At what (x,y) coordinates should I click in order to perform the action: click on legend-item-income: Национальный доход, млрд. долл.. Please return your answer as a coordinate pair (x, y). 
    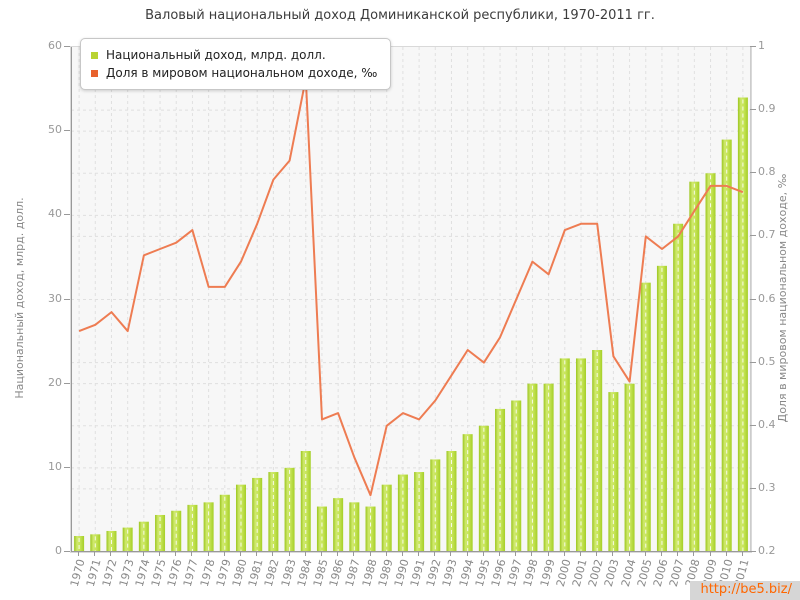
    Looking at the image, I should click on (234, 55).